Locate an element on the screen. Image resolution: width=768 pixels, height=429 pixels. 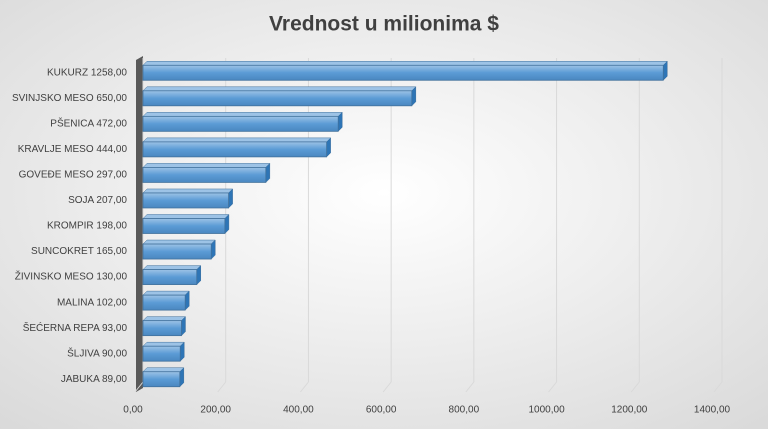
x-tick-label: 200,00 is located at coordinates (215, 410).